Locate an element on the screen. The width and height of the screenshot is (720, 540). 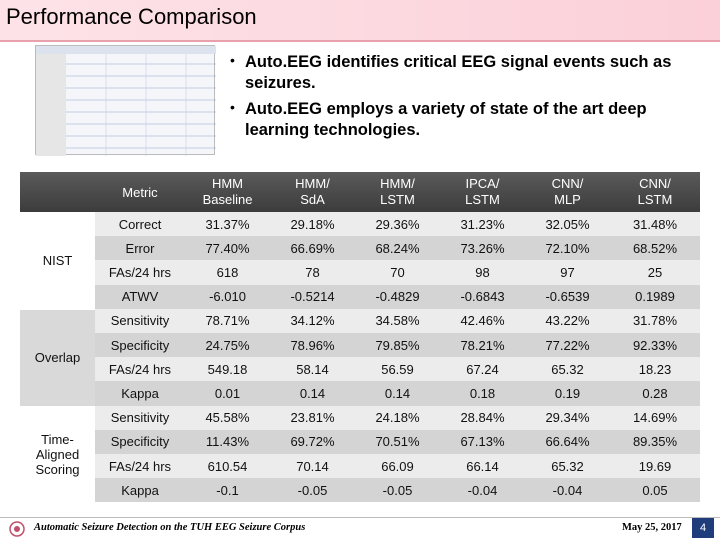
table-value: 29.36% is located at coordinates (397, 224).